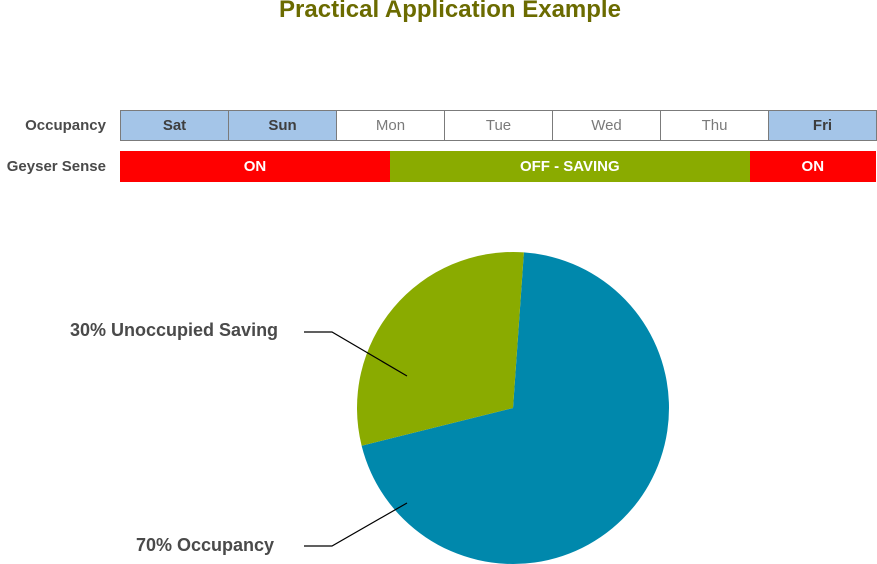 The height and width of the screenshot is (564, 877). I want to click on pie-label-saving: 30% Unoccupied Saving, so click(174, 330).